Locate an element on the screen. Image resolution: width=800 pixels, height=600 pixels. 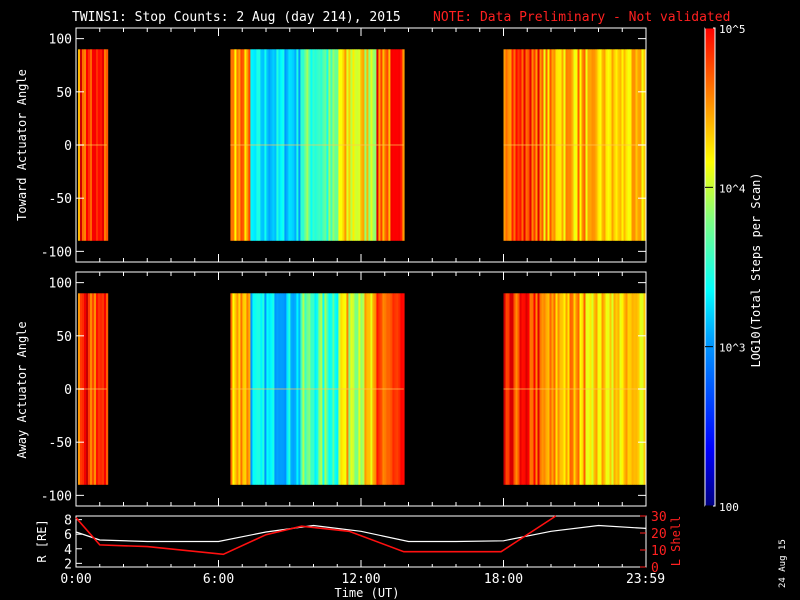
y-tick-label: -50 is located at coordinates (60, 199).